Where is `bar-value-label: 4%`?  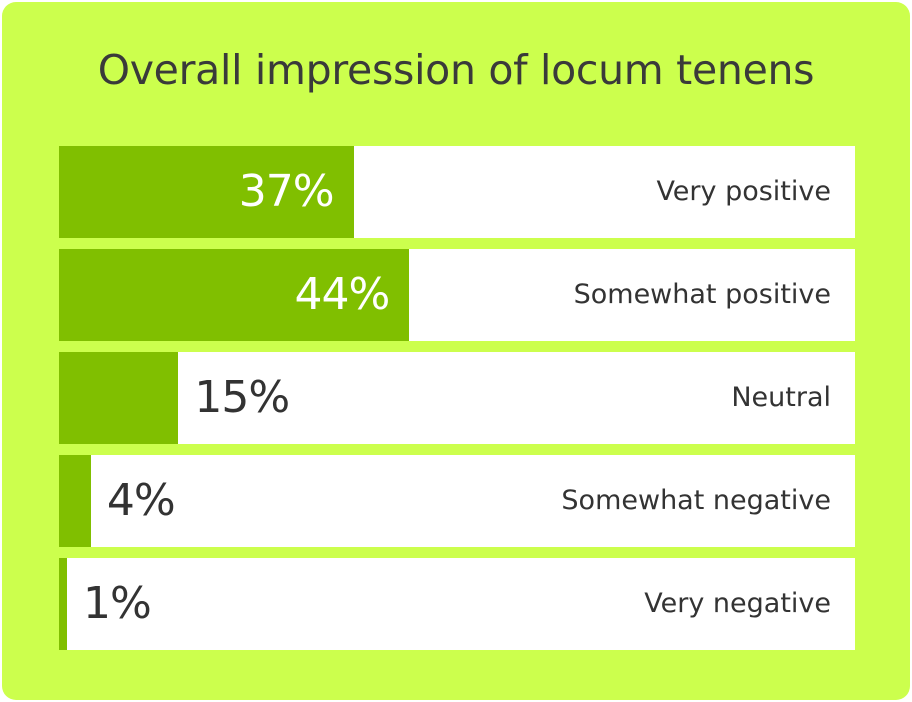
bar-value-label: 4% is located at coordinates (141, 500).